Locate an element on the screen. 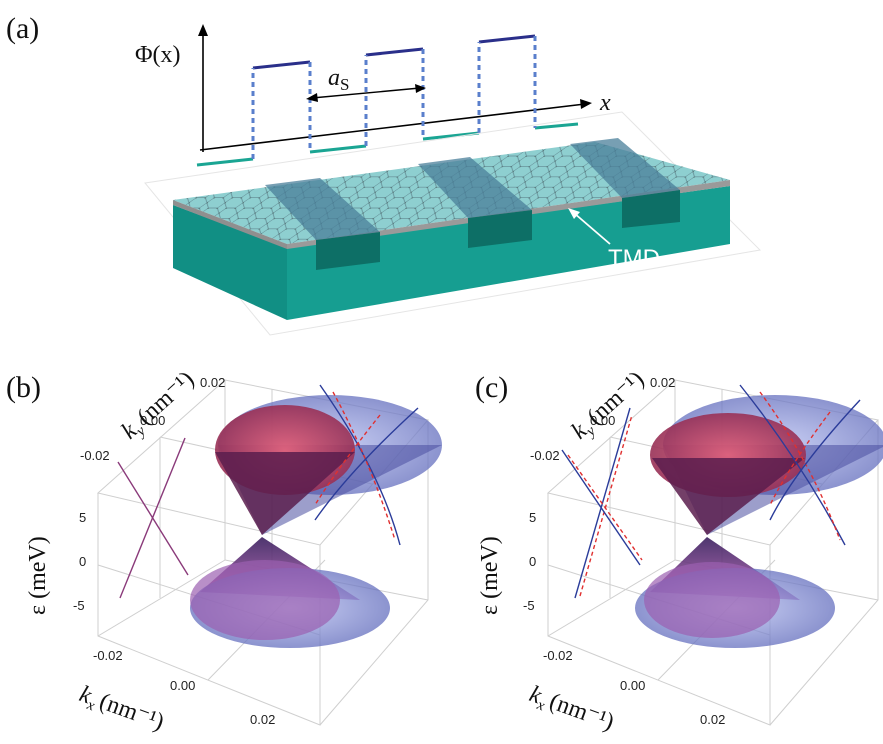 The height and width of the screenshot is (744, 883). ky-axis-label-c: ky(nm⁻¹) is located at coordinates (609, 406).